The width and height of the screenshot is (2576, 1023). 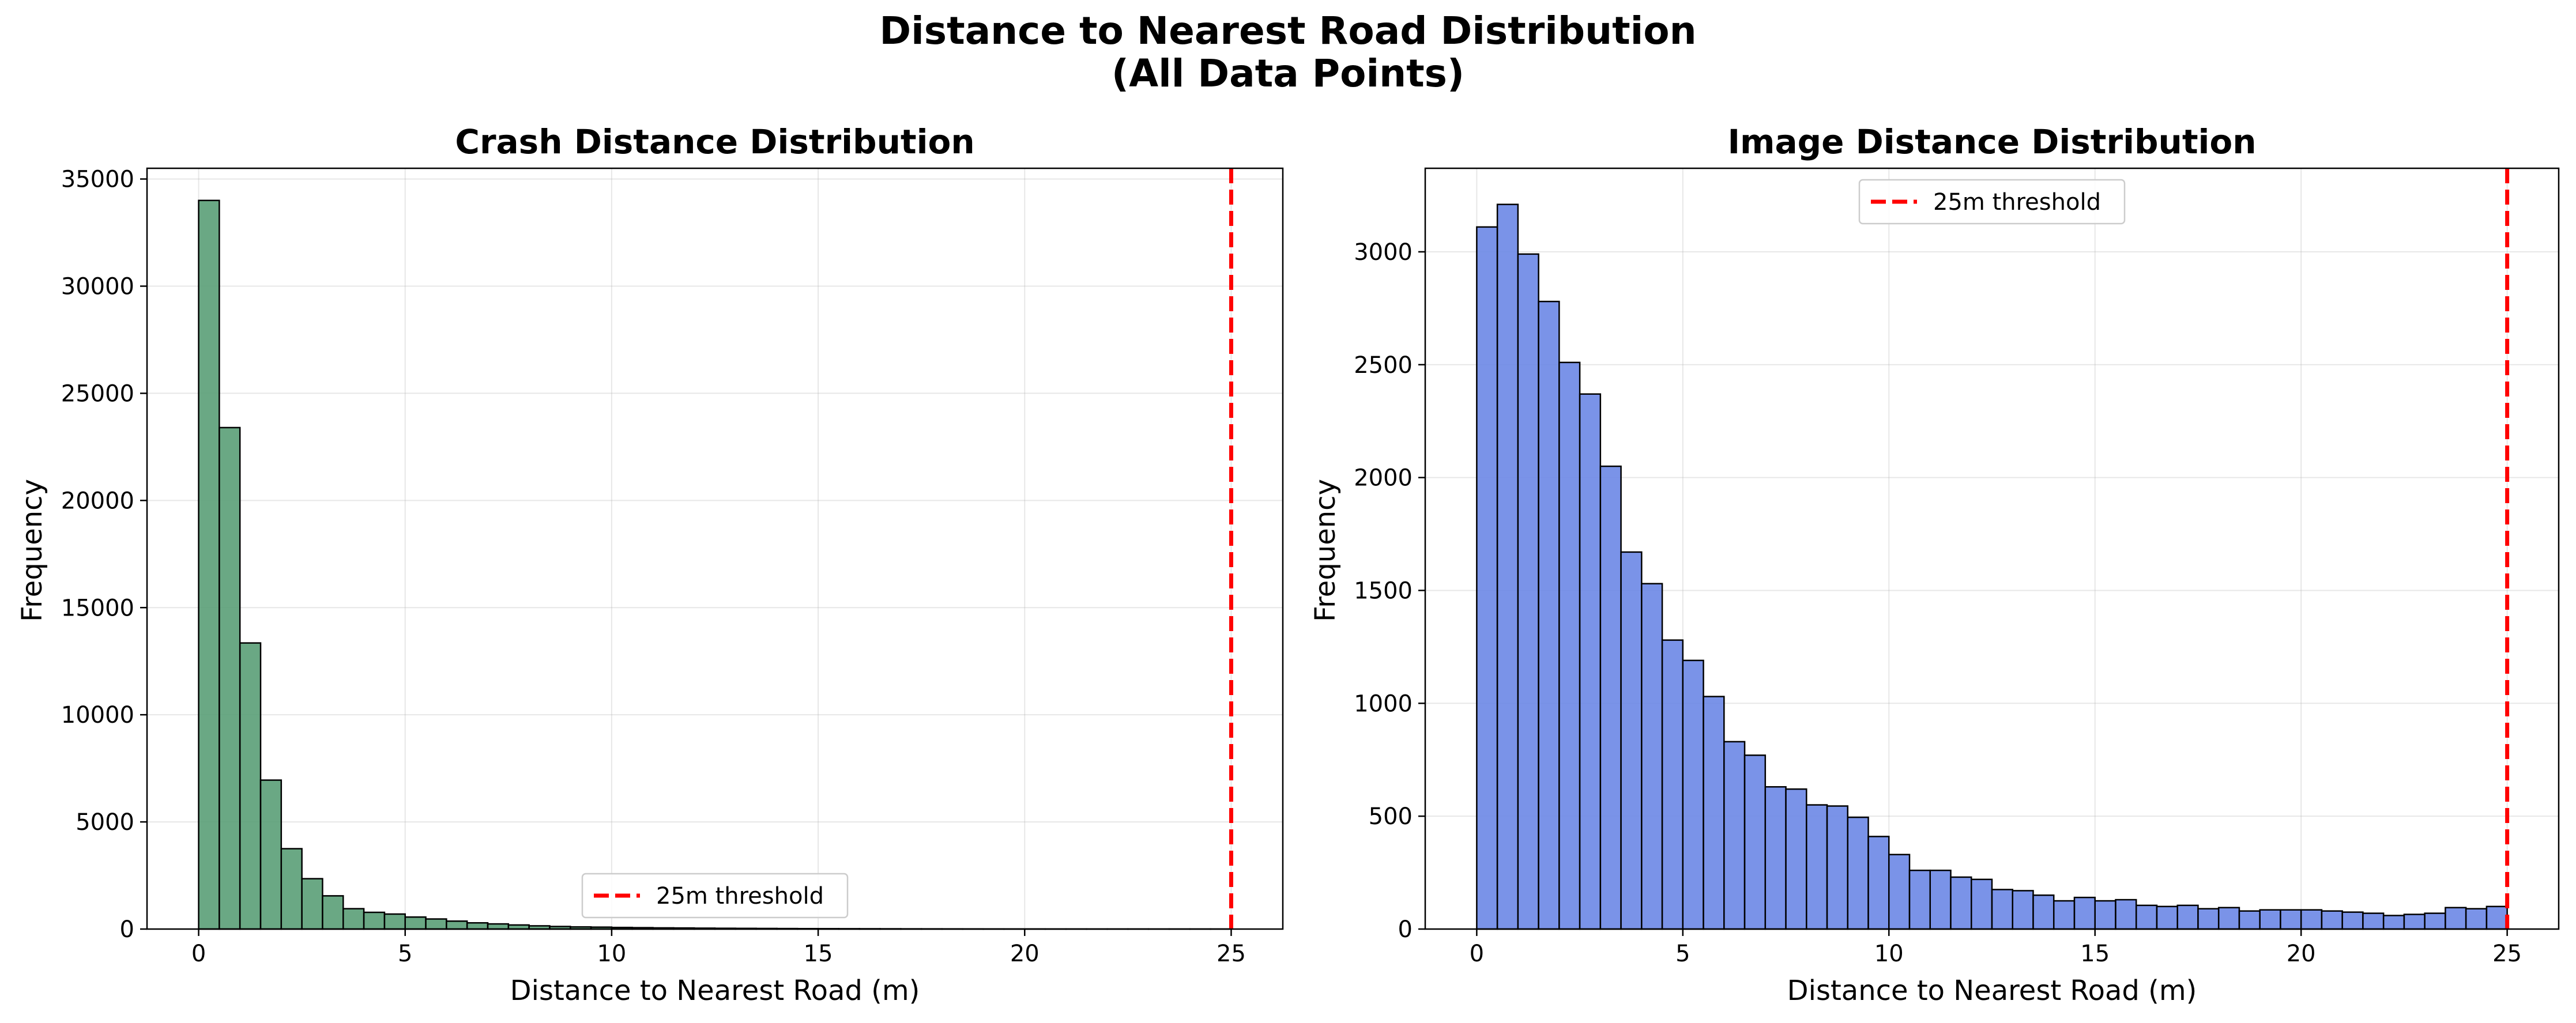 What do you see at coordinates (105, 823) in the screenshot?
I see `crash-y-tick-label: 5000` at bounding box center [105, 823].